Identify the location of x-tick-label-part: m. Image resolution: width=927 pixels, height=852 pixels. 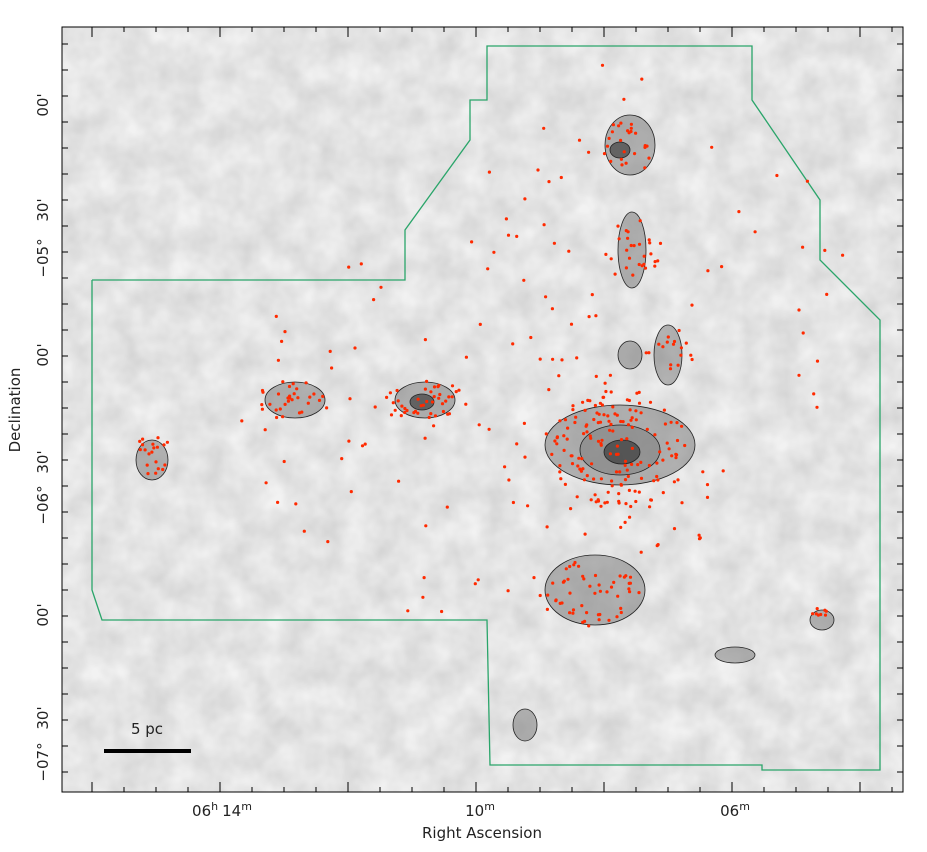
(489, 806).